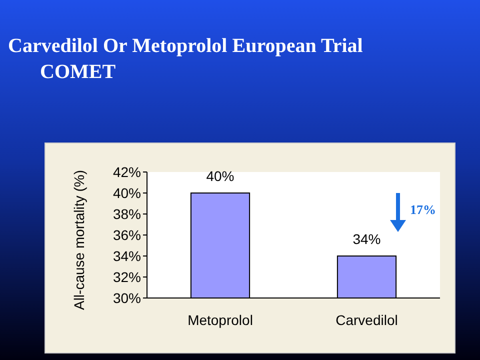 This screenshot has height=360, width=480. What do you see at coordinates (126, 298) in the screenshot?
I see `y-tick-label: 30%` at bounding box center [126, 298].